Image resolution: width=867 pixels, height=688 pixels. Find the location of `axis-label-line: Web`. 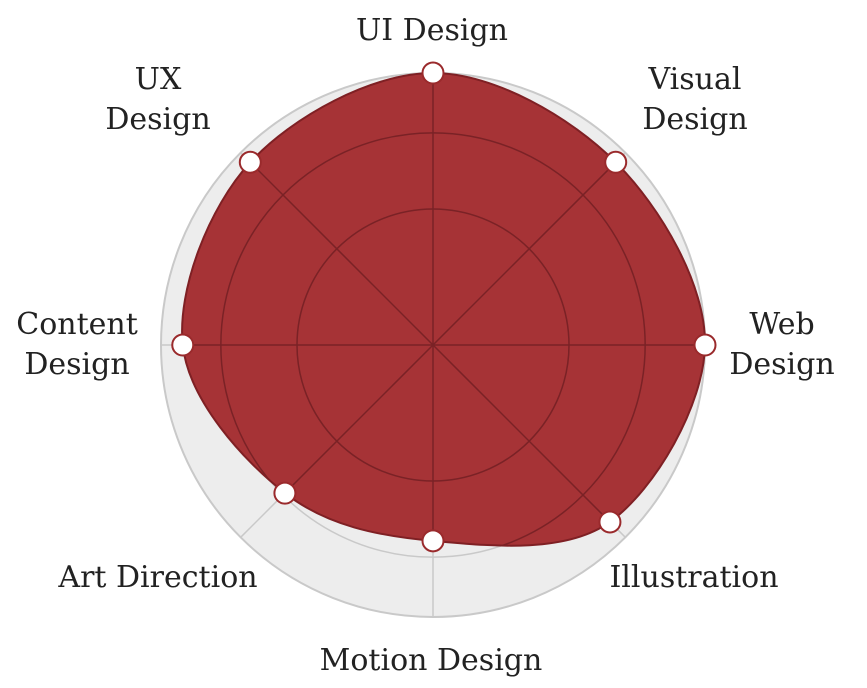

axis-label-line: Web is located at coordinates (781, 324).